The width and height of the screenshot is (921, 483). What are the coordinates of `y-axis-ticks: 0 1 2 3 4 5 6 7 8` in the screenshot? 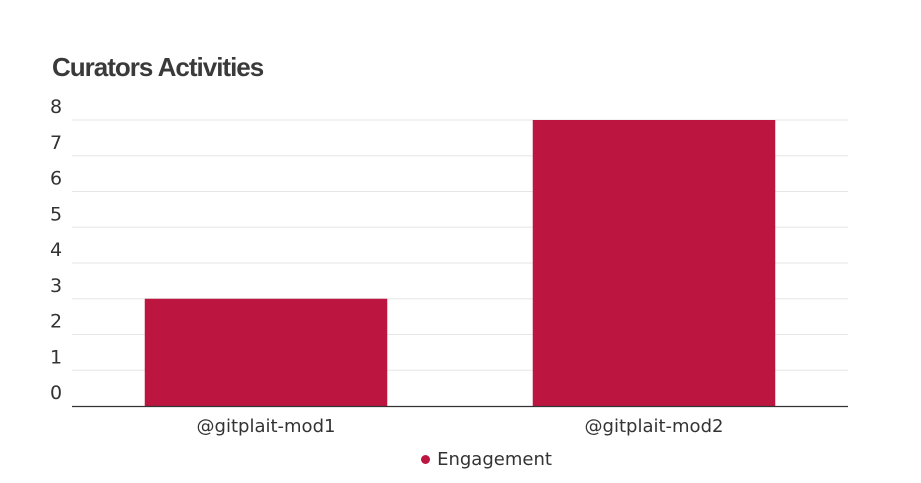 It's located at (56, 250).